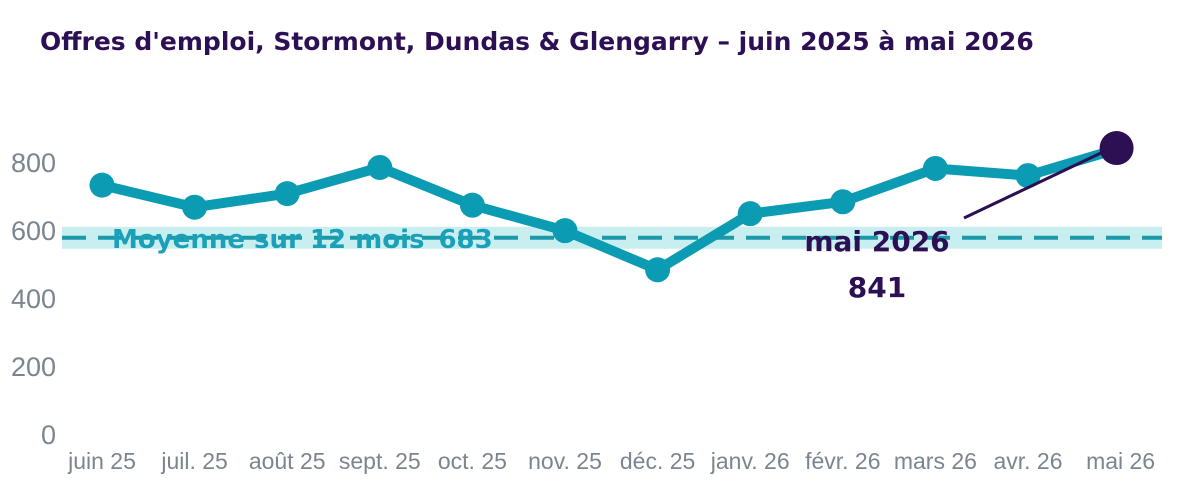 This screenshot has width=1180, height=499. I want to click on annotation-group: mai 2026 841, so click(969, 217).